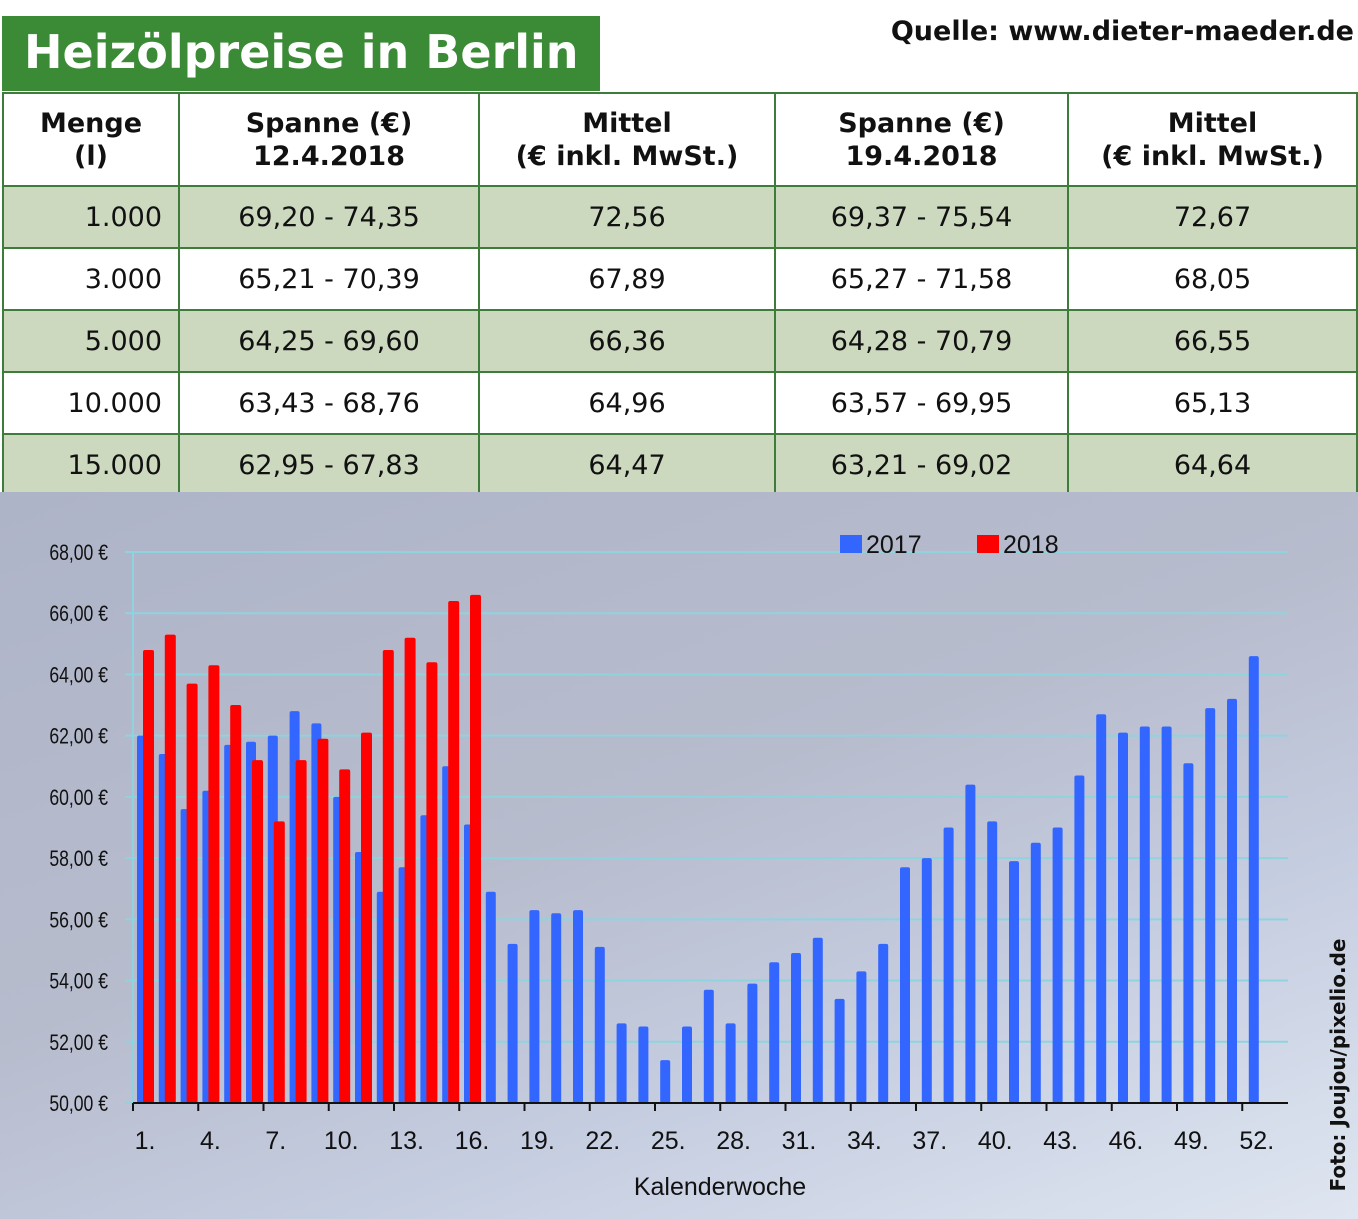 The image size is (1358, 1219). I want to click on header-line: 19.4.2018, so click(921, 156).